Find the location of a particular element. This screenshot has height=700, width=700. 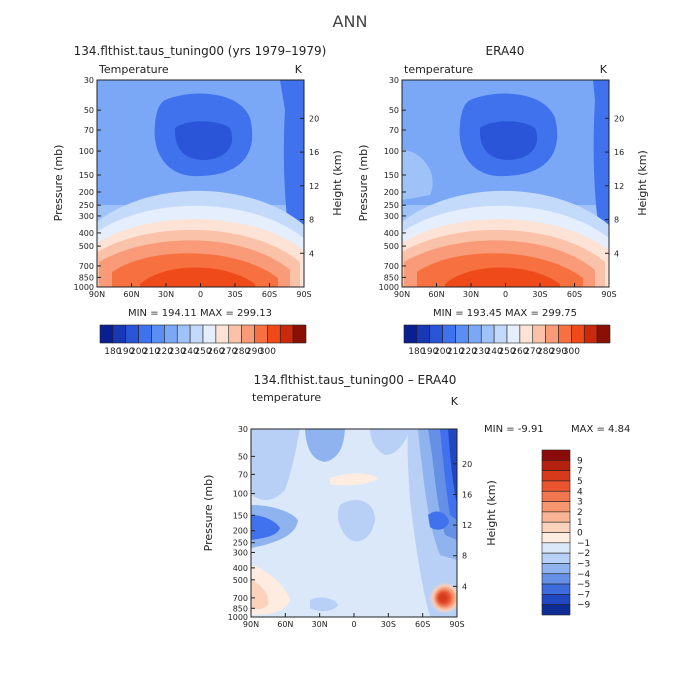

panel-difference-ytick-label: 300 is located at coordinates (240, 552).